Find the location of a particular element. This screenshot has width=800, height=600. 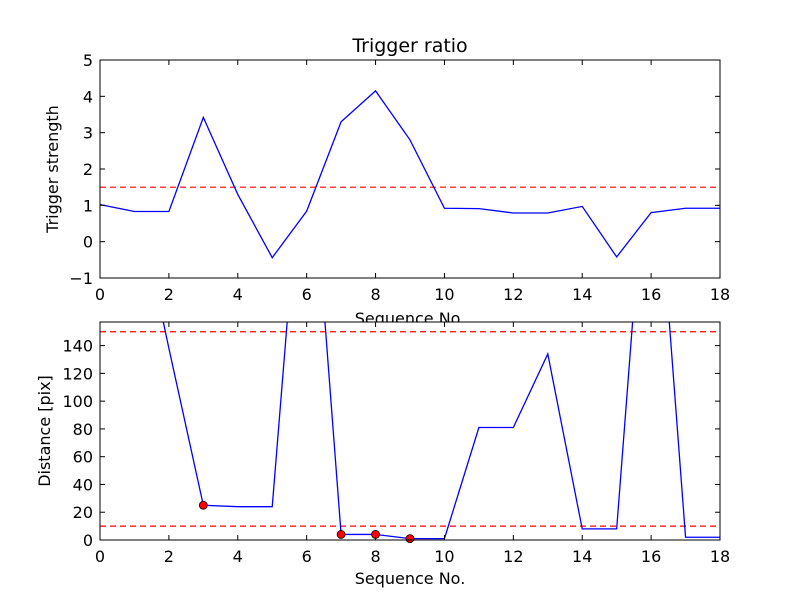

y-axis-label: Trigger strength is located at coordinates (52, 169).